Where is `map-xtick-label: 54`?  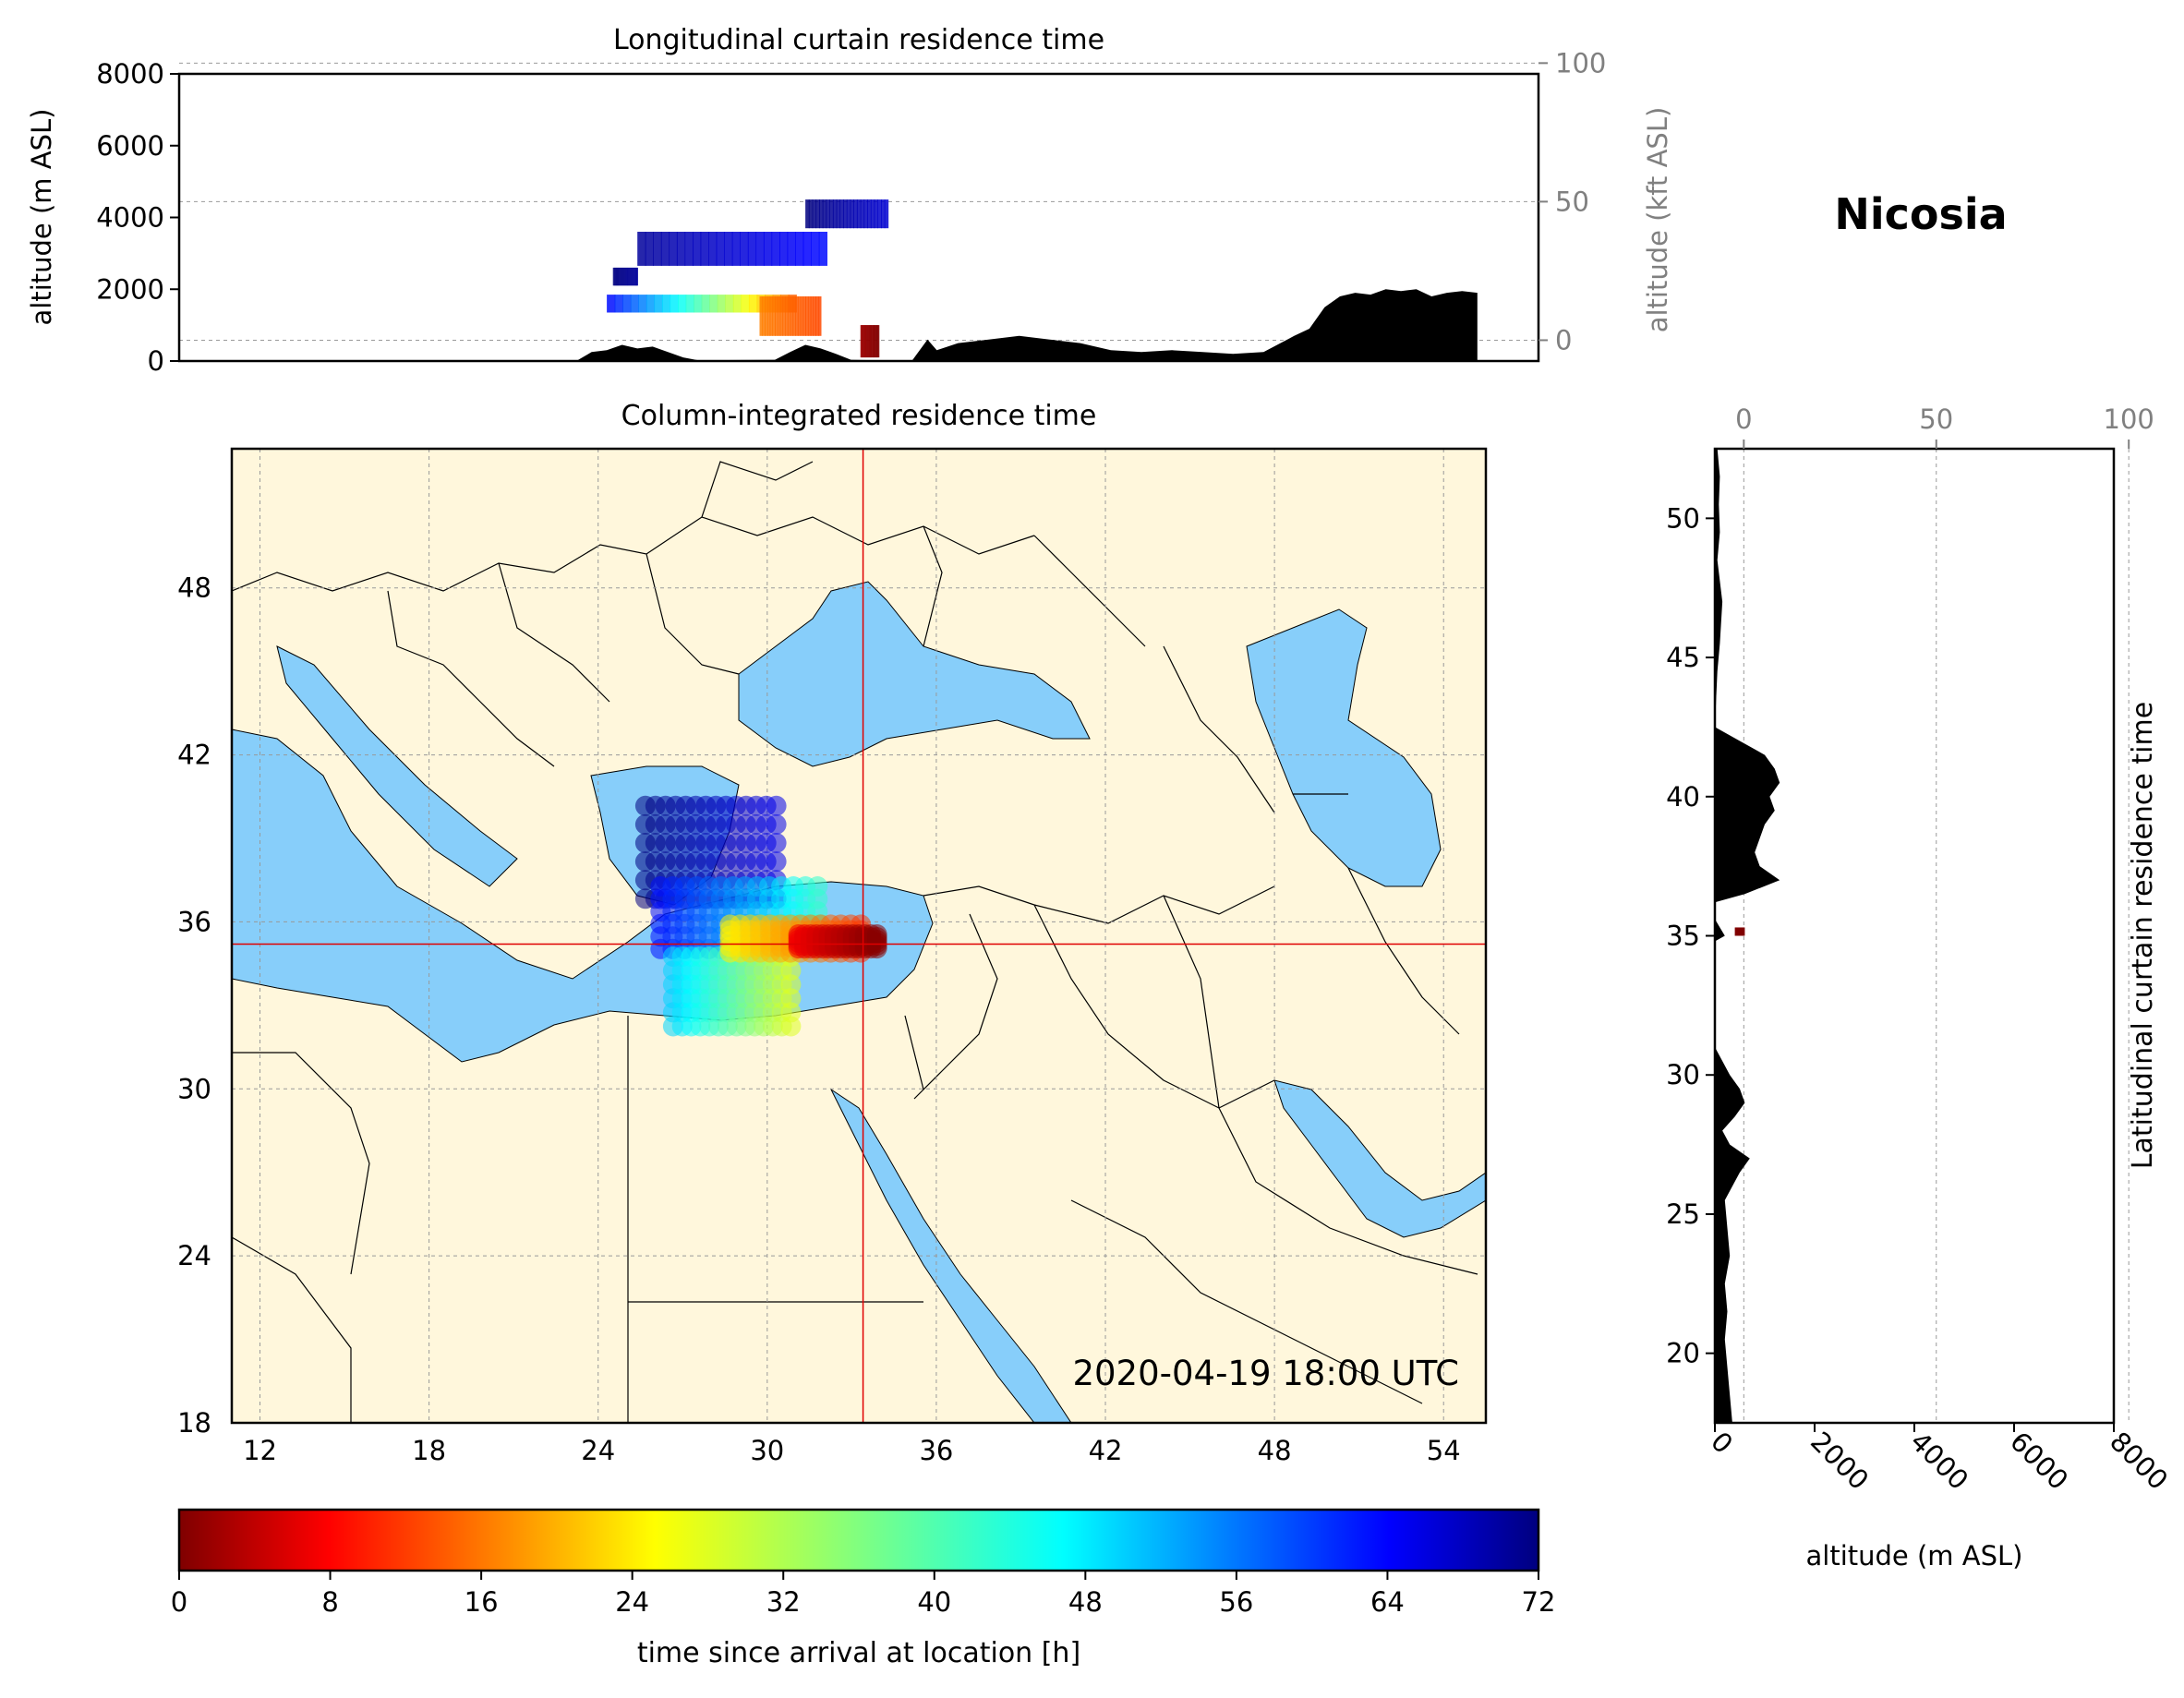
map-xtick-label: 54 is located at coordinates (1444, 1450).